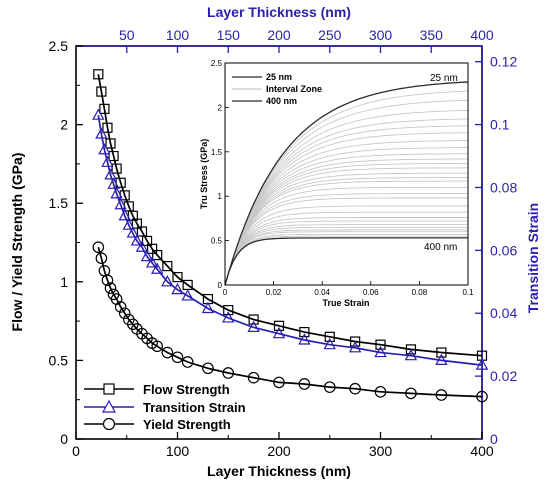 The width and height of the screenshot is (550, 486). I want to click on inset-curve-400nm, so click(346, 261).